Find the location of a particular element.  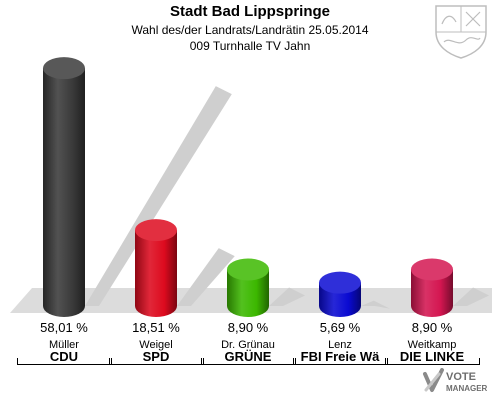

party-label: CDU is located at coordinates (64, 357).